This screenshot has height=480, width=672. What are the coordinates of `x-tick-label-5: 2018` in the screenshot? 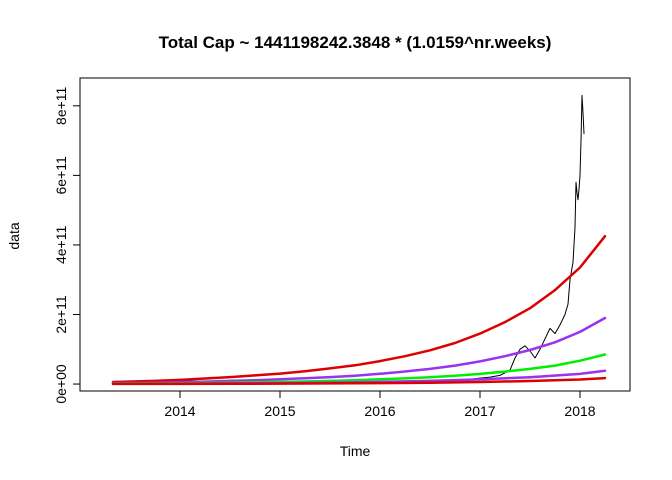 It's located at (579, 411).